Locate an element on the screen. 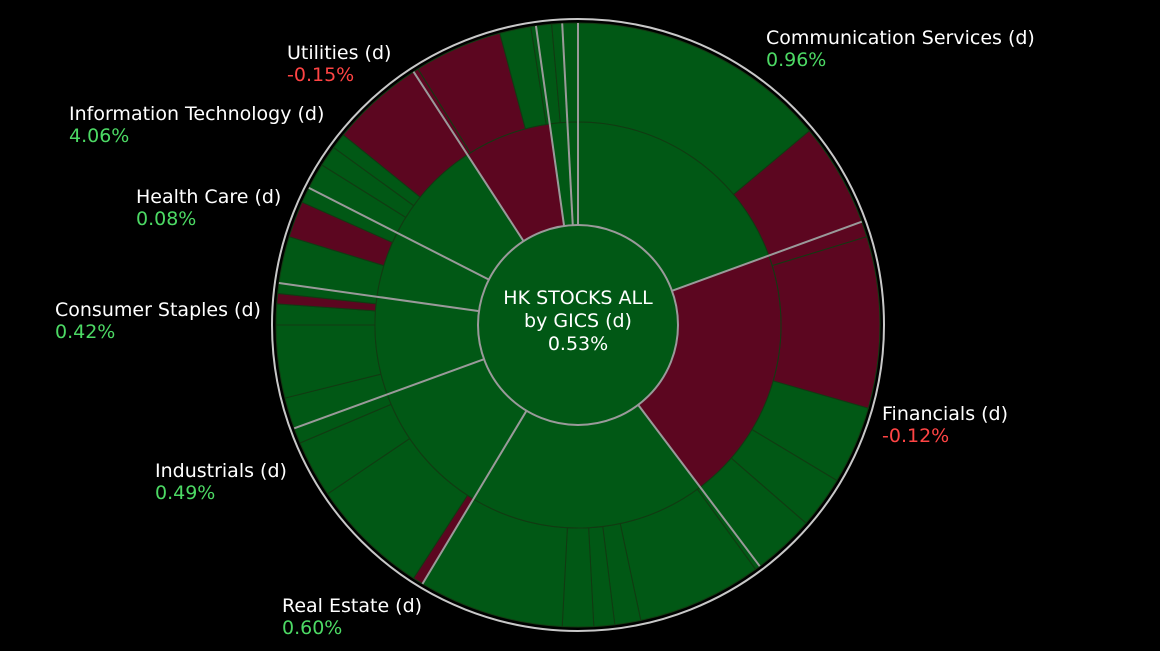 This screenshot has width=1160, height=651. label-industrials: Industrials (d) 0.49% is located at coordinates (221, 482).